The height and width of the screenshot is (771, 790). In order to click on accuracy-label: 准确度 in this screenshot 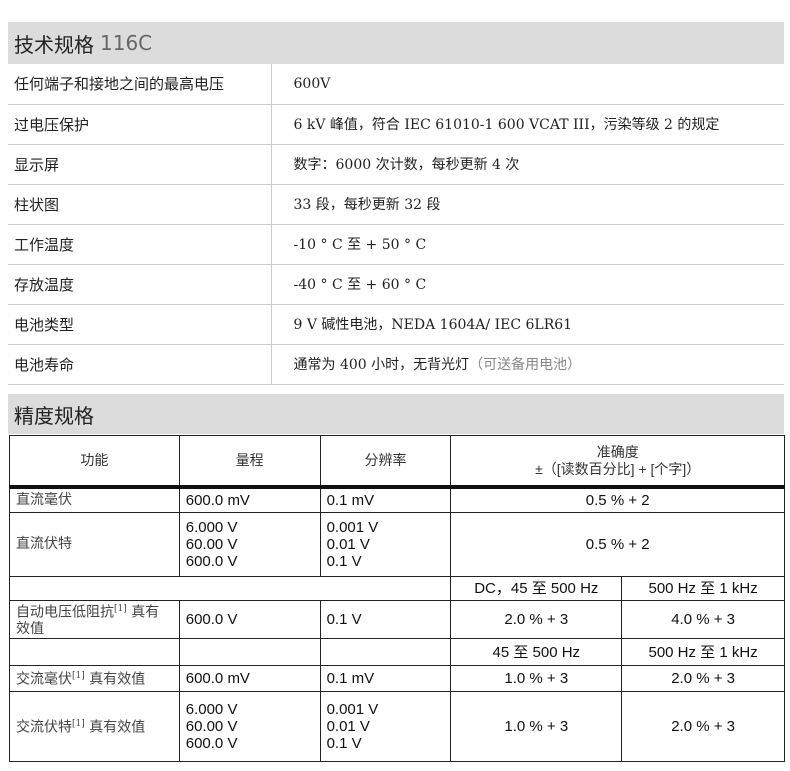, I will do `click(617, 451)`.